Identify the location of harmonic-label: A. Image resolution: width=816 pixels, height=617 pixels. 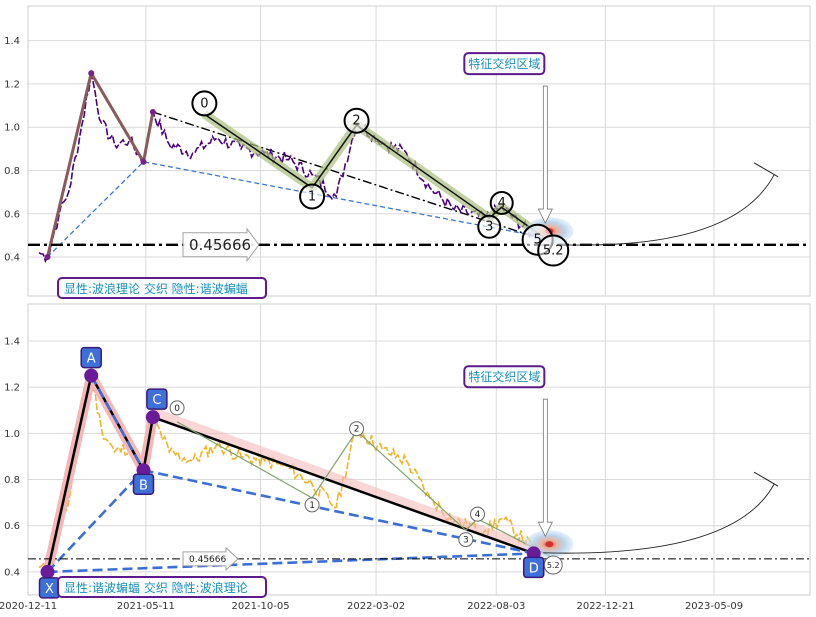
(91, 359).